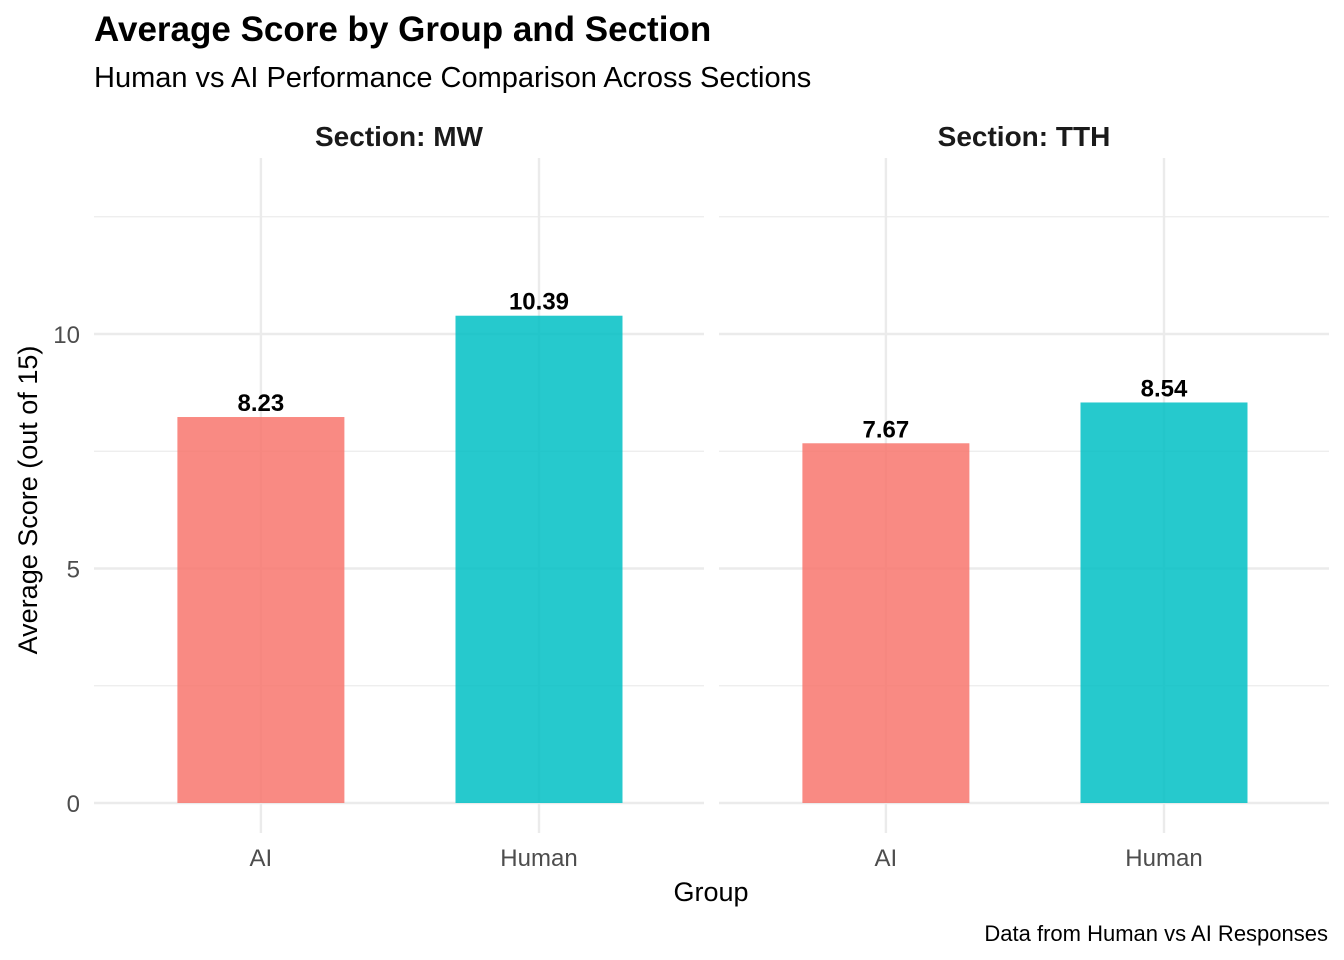 This screenshot has width=1344, height=960. Describe the element at coordinates (73, 804) in the screenshot. I see `y-tick-label: 0` at that location.